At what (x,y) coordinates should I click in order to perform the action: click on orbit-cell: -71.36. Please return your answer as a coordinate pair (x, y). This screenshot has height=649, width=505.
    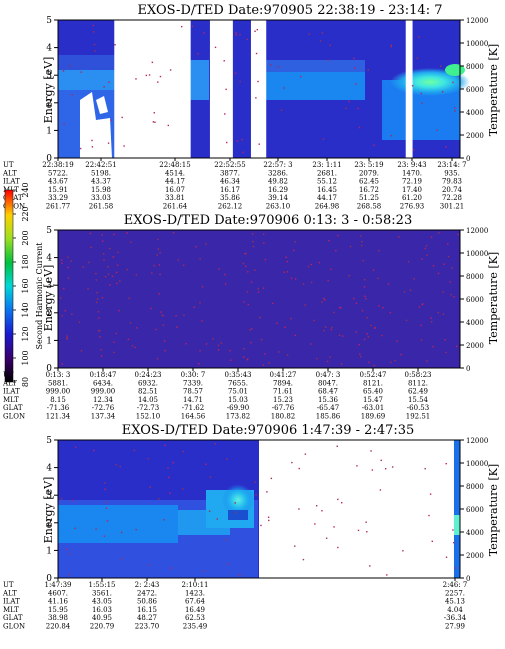
    Looking at the image, I should click on (58, 408).